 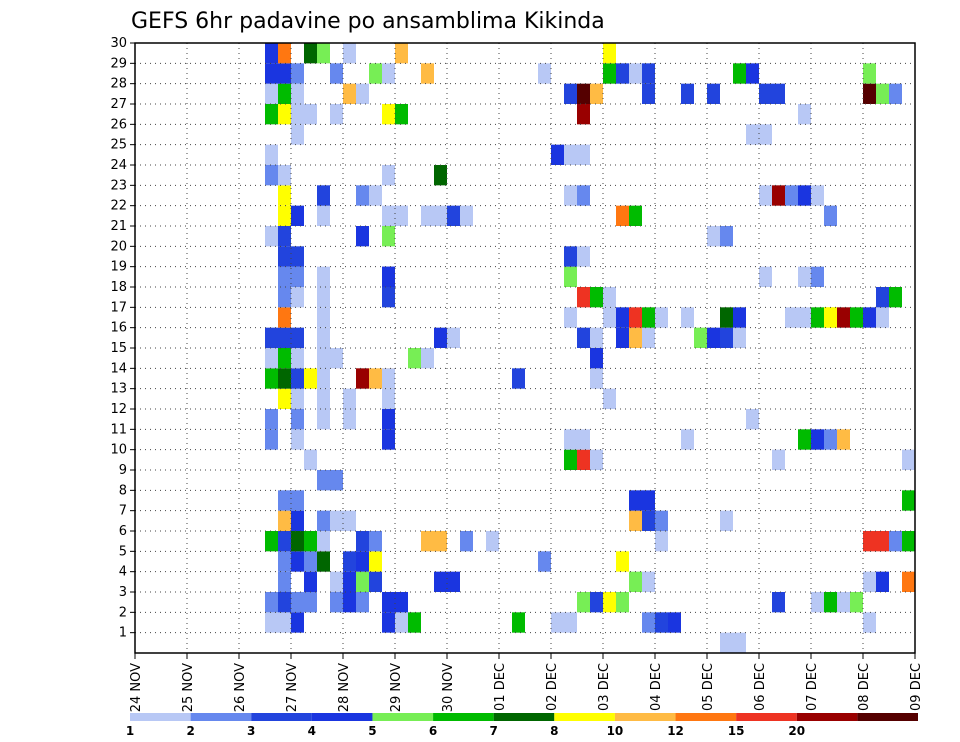 What do you see at coordinates (812, 687) in the screenshot?
I see `x-tick-label: 07 DEC` at bounding box center [812, 687].